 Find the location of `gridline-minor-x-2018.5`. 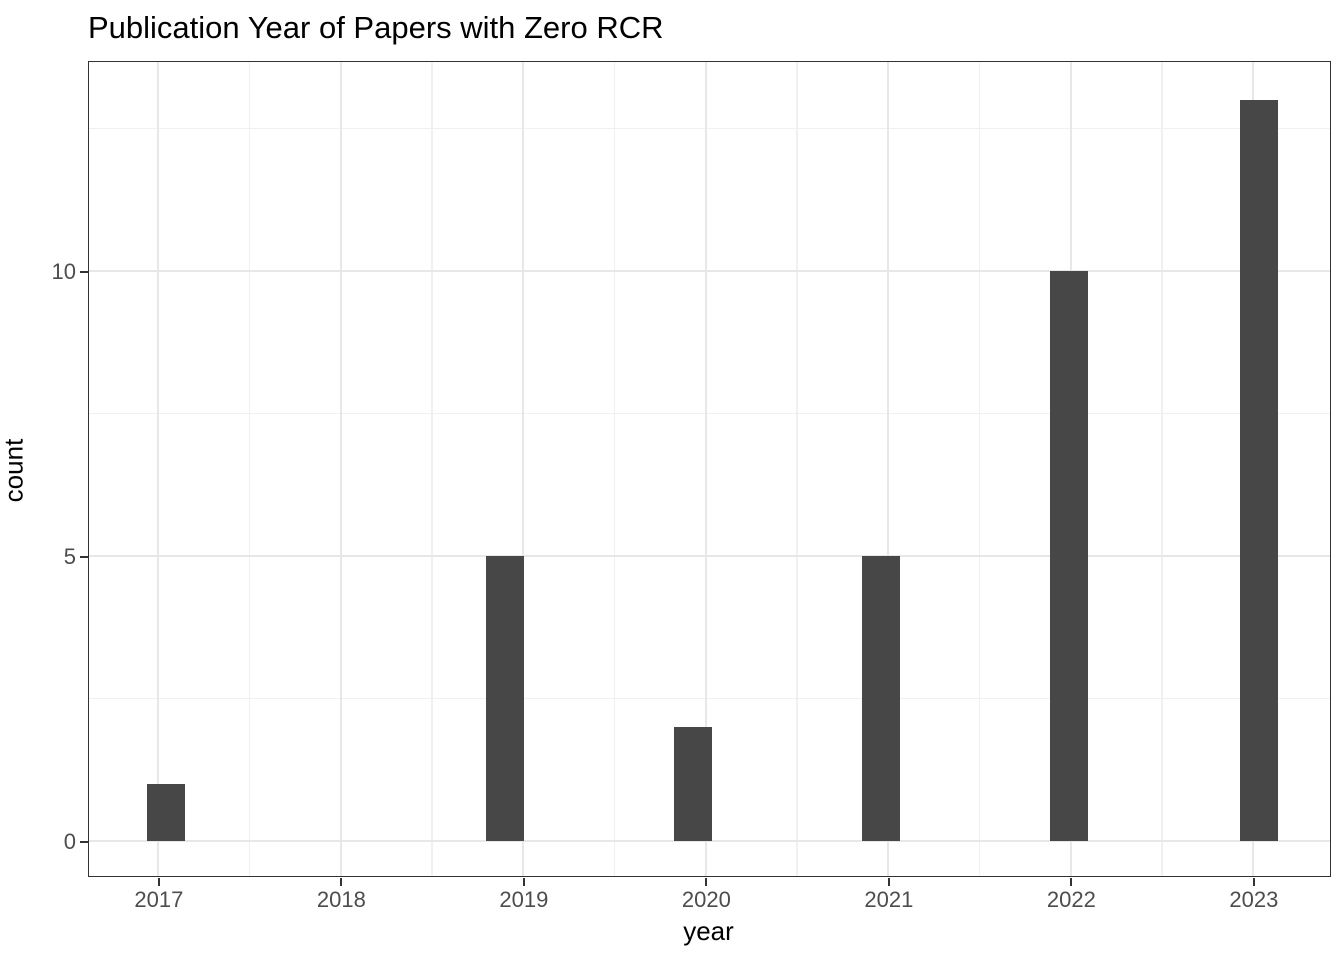

gridline-minor-x-2018.5 is located at coordinates (432, 469).